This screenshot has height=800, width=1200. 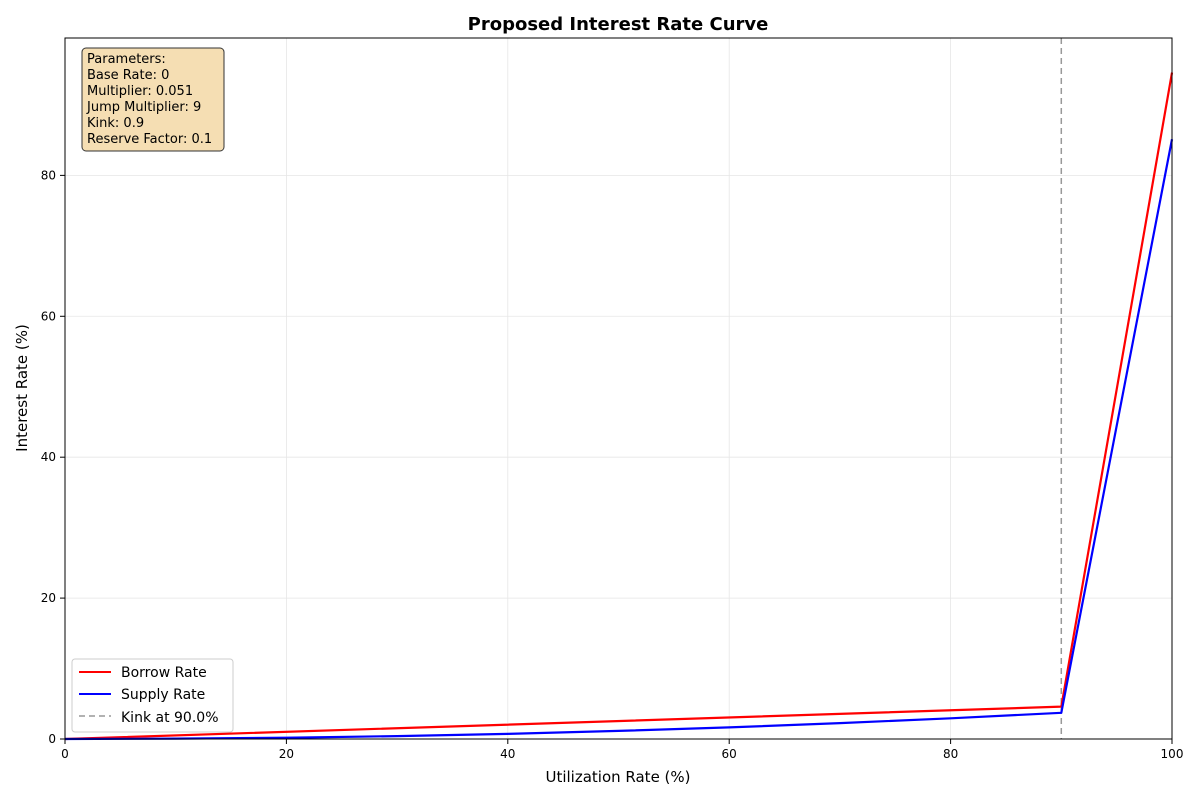 What do you see at coordinates (65, 754) in the screenshot?
I see `x-tick-label: 0` at bounding box center [65, 754].